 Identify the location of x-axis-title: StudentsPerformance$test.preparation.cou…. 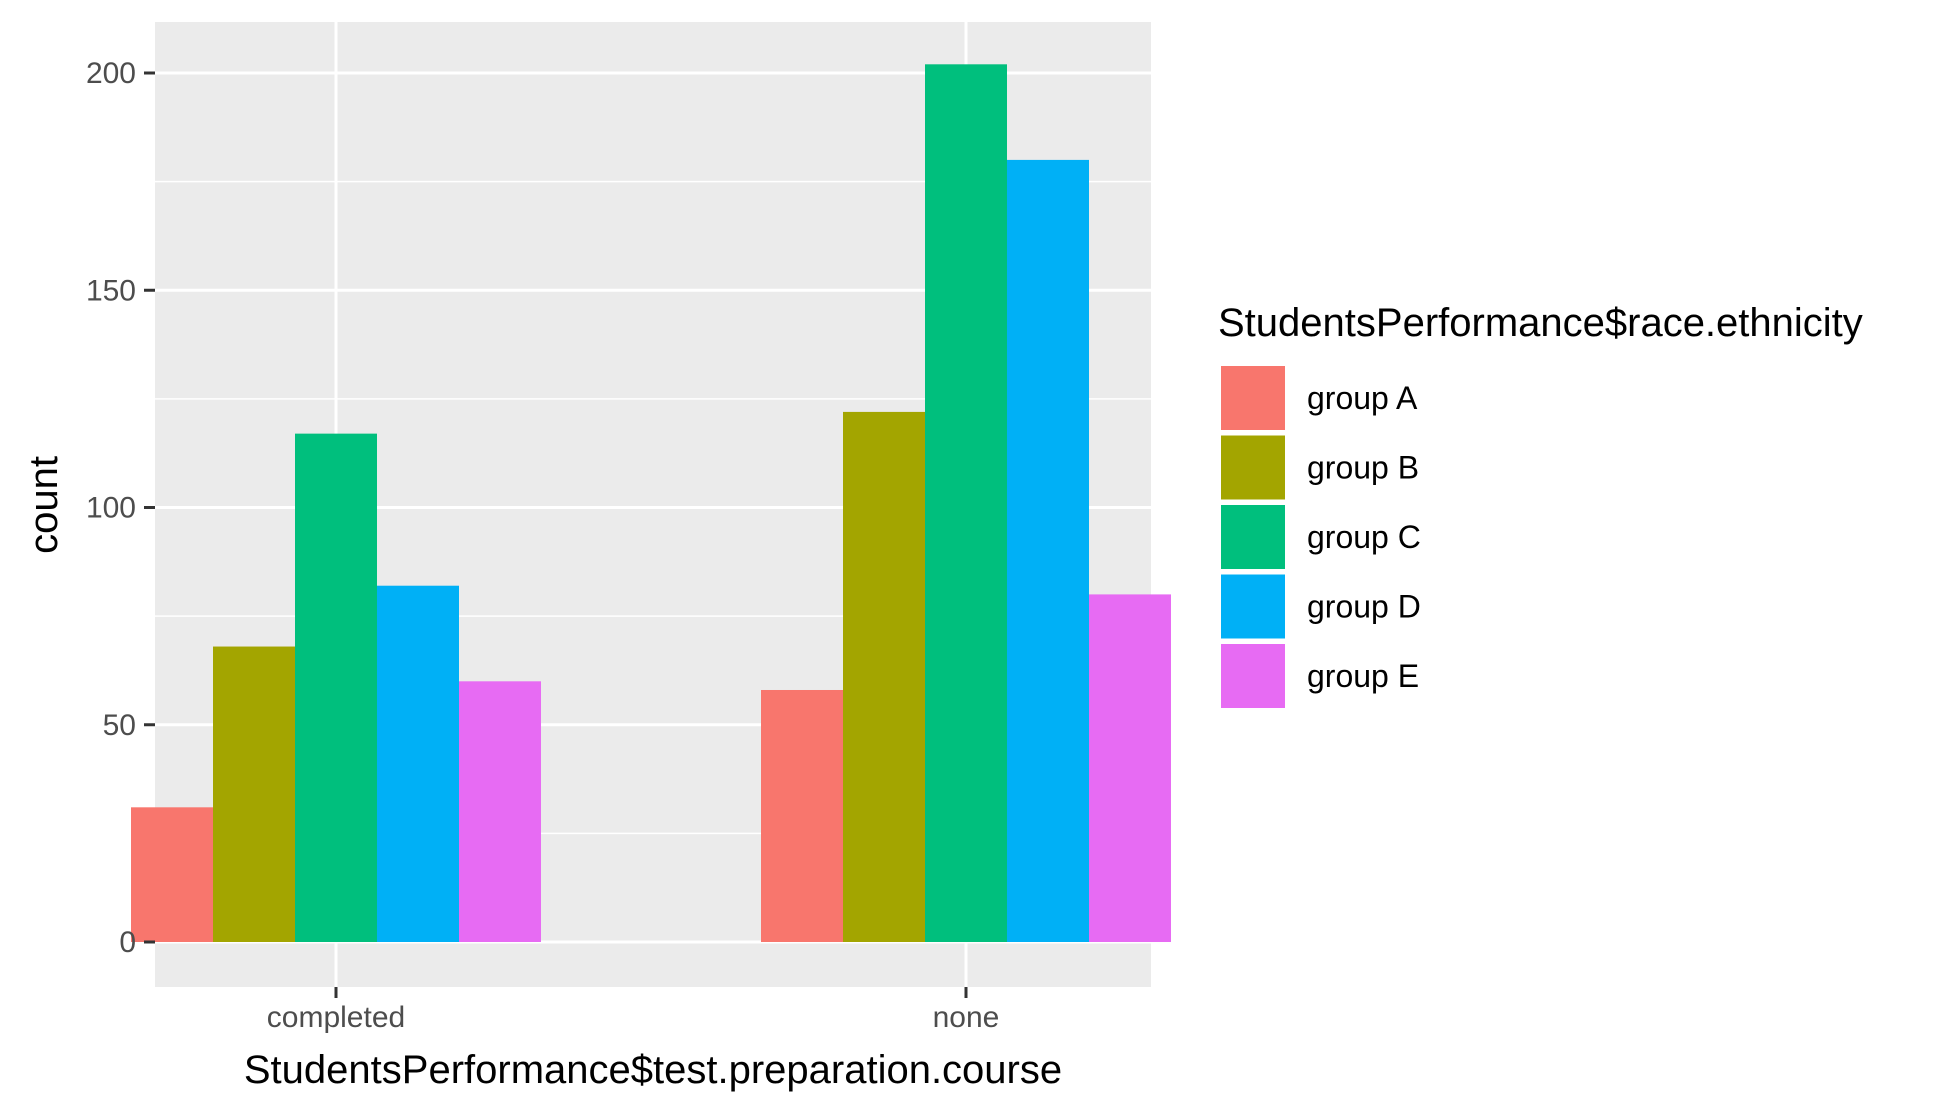
(653, 1070).